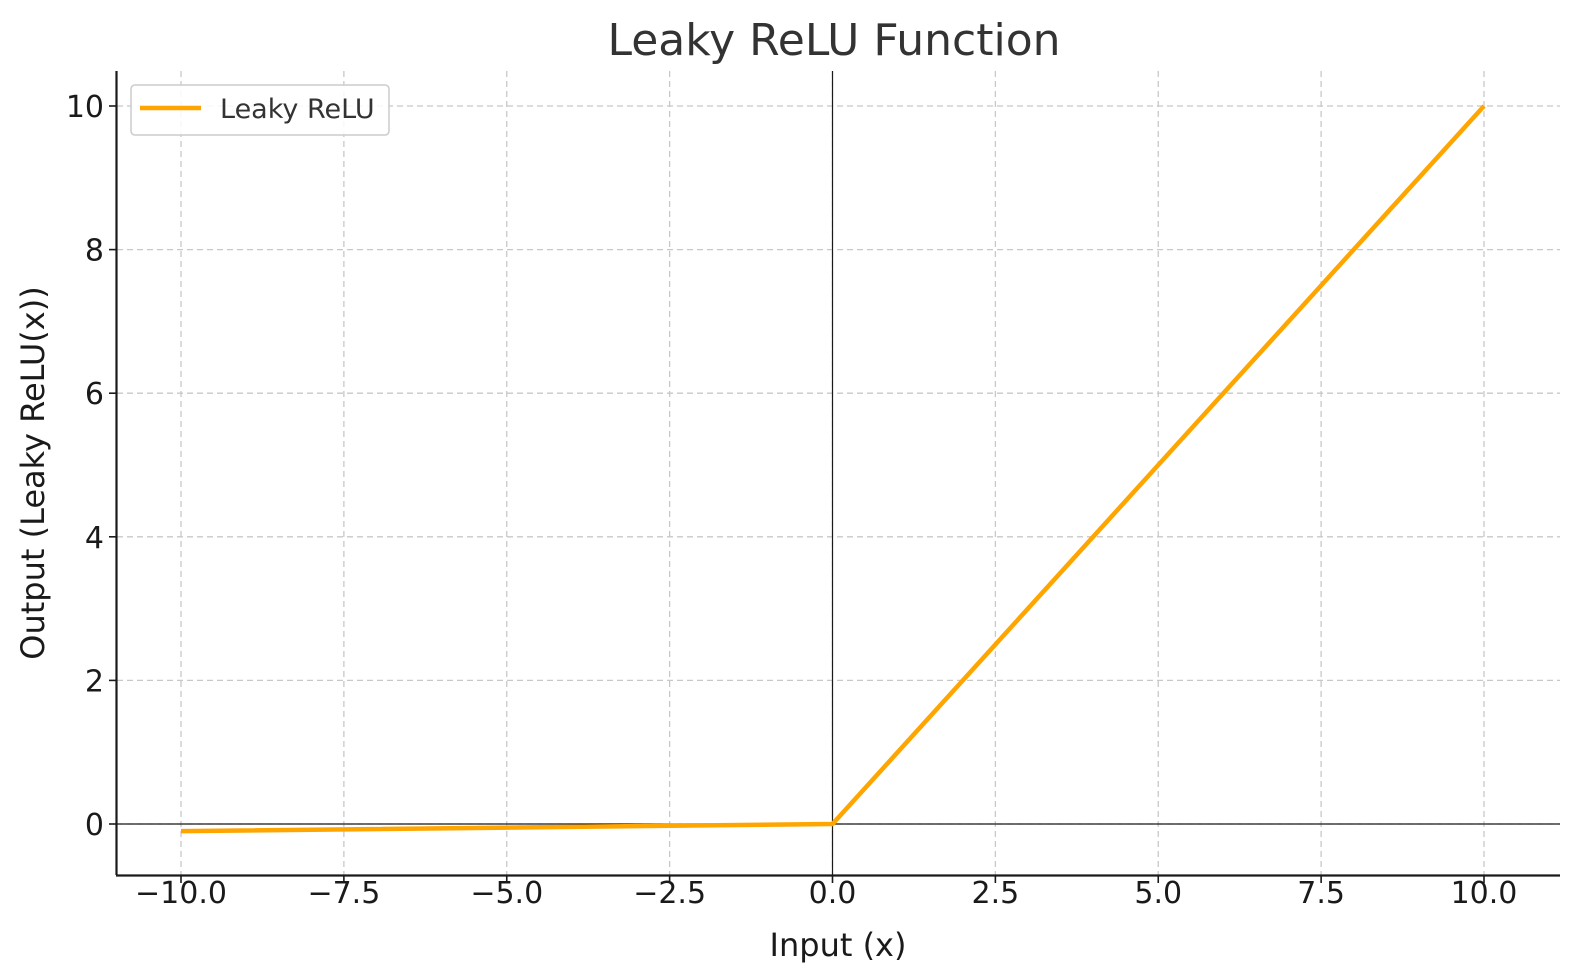 The image size is (1580, 980). I want to click on legend-box, so click(260, 110).